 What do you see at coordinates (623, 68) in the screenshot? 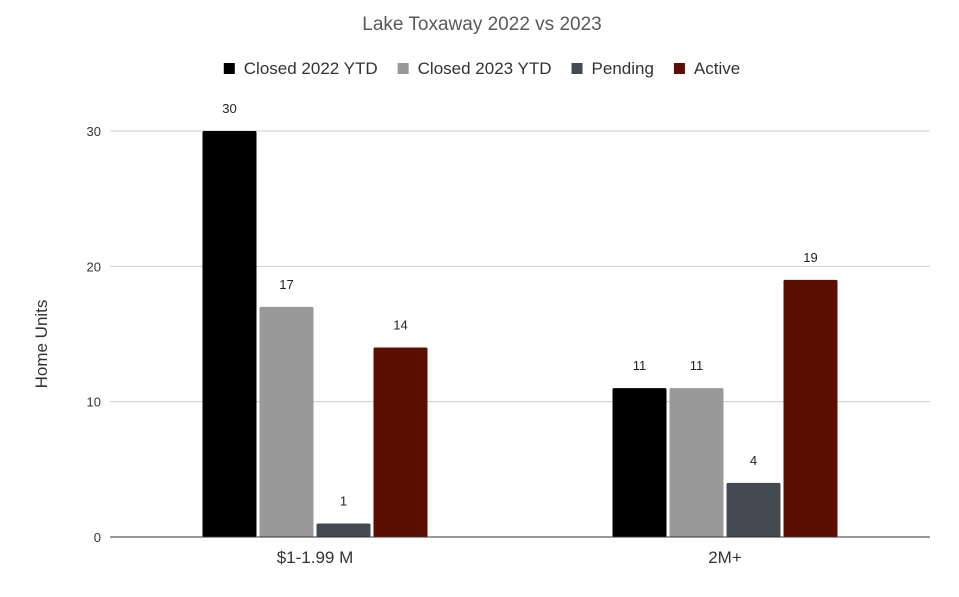
I see `legend-label: Pending` at bounding box center [623, 68].